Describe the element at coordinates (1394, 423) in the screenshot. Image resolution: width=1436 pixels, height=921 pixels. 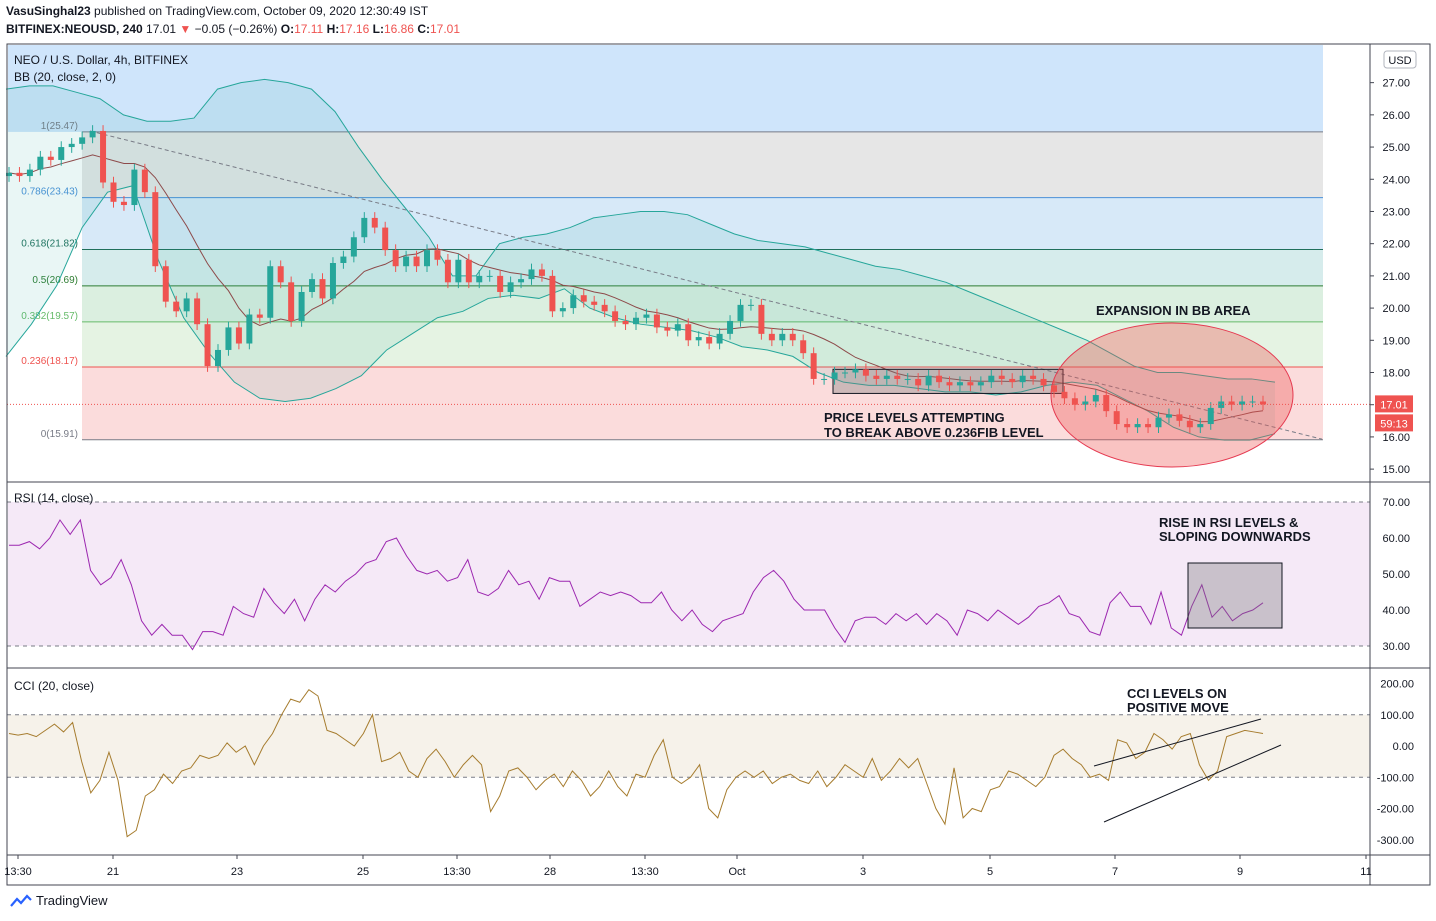
I see `timer-badge` at that location.